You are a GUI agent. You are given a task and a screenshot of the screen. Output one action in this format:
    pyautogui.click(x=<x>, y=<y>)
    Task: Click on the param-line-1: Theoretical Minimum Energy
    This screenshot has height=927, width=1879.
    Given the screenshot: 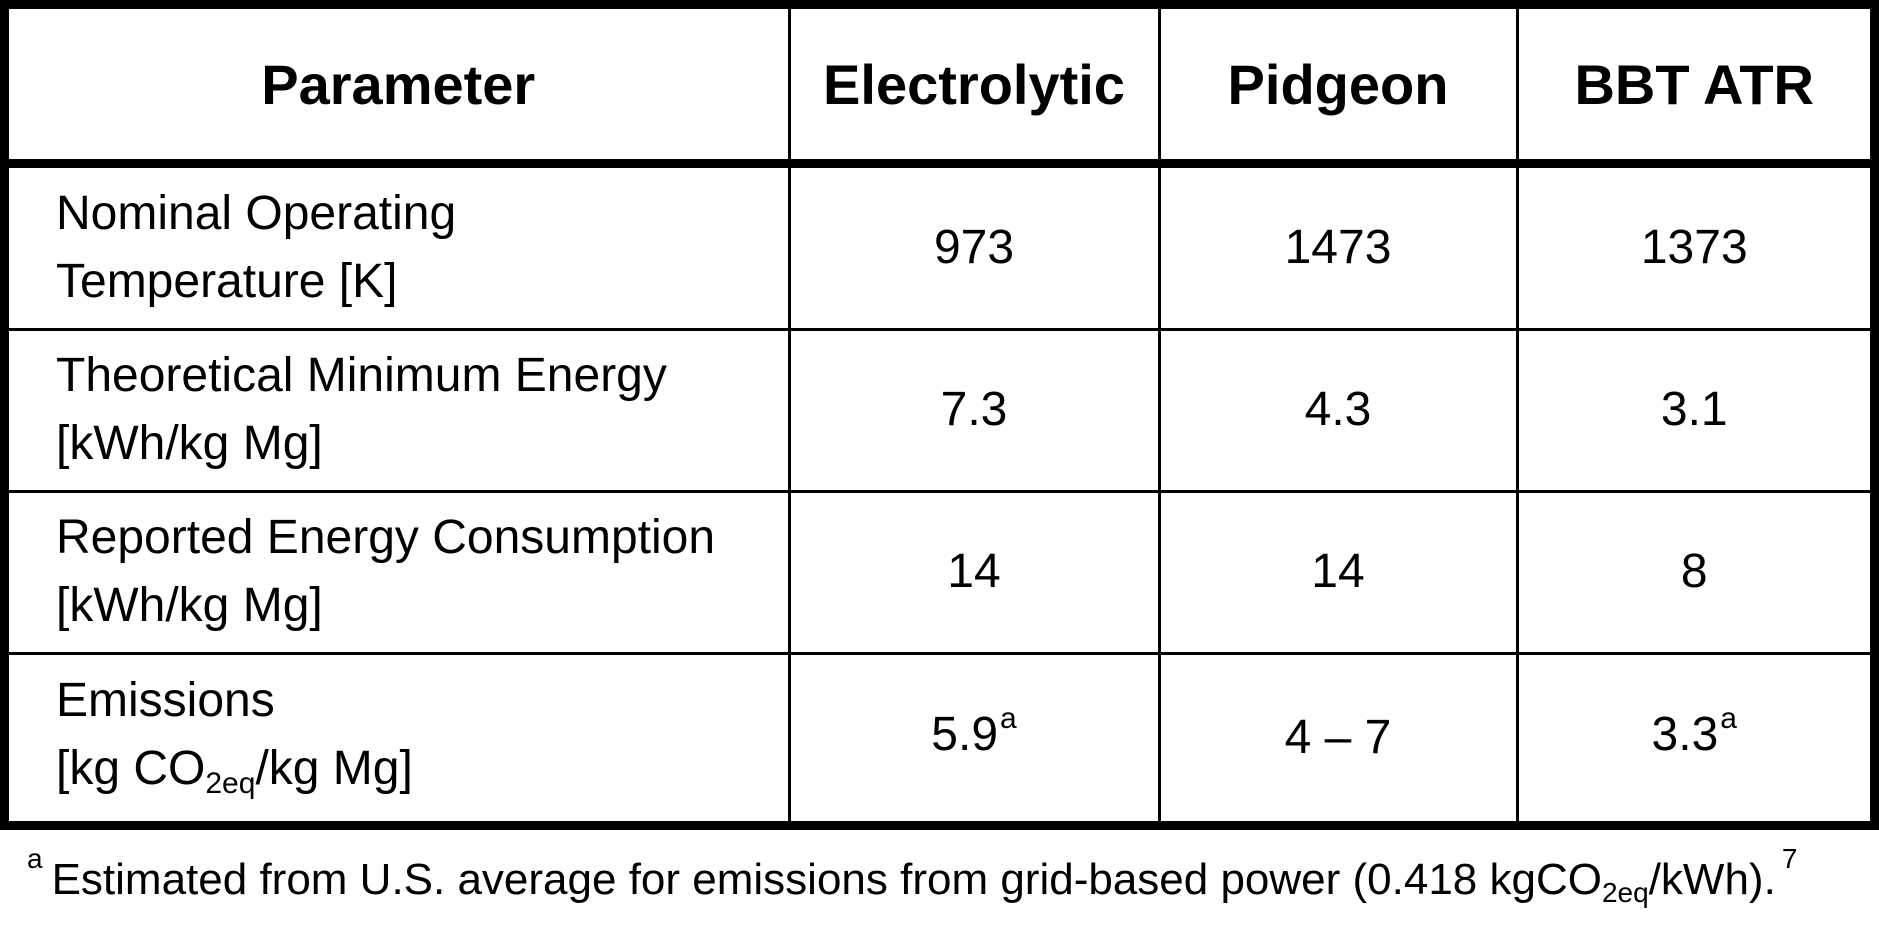 What is the action you would take?
    pyautogui.click(x=361, y=376)
    